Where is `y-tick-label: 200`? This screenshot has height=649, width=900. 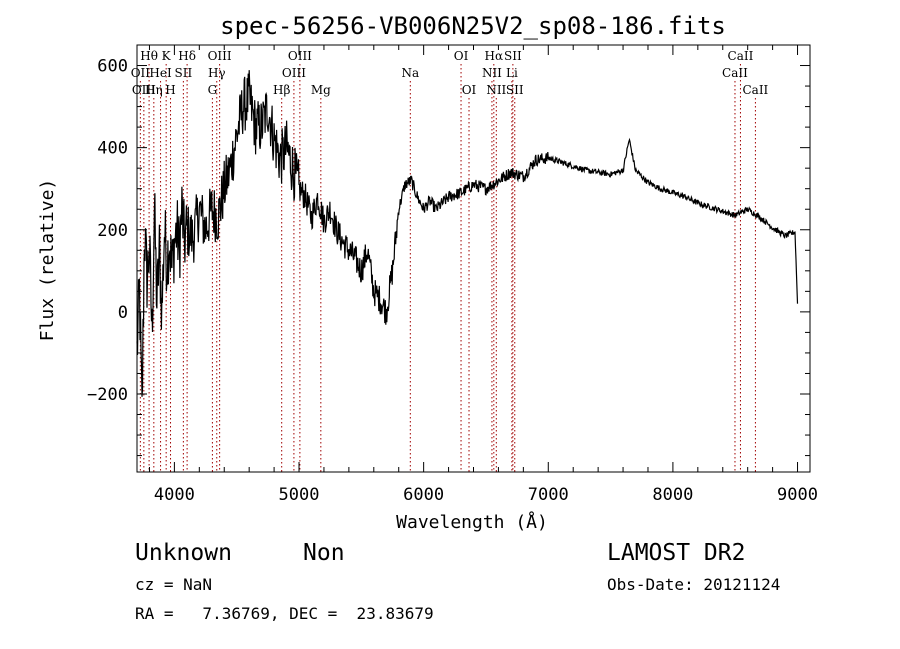 y-tick-label: 200 is located at coordinates (112, 231).